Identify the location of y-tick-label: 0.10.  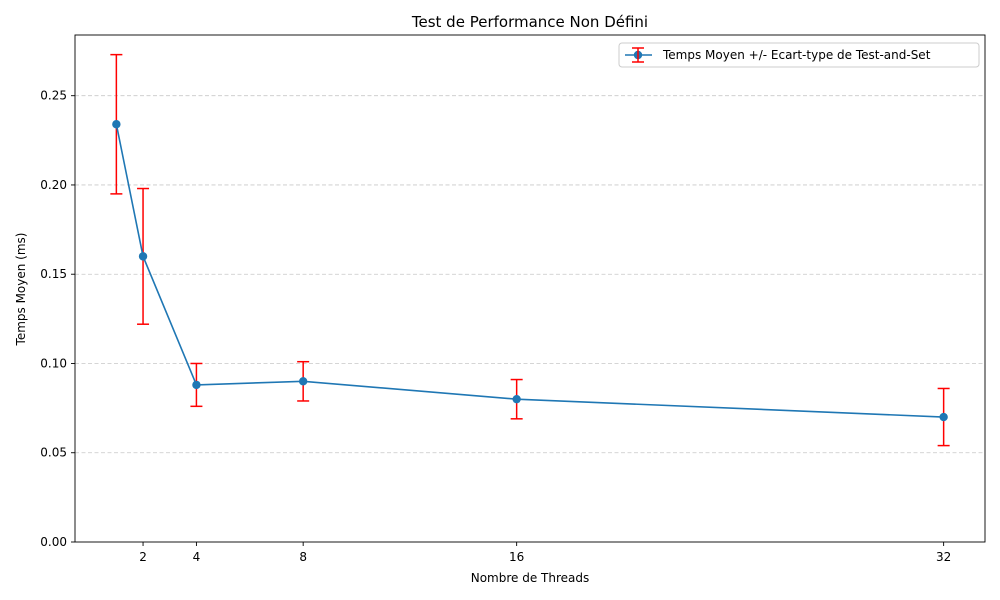
(53, 363).